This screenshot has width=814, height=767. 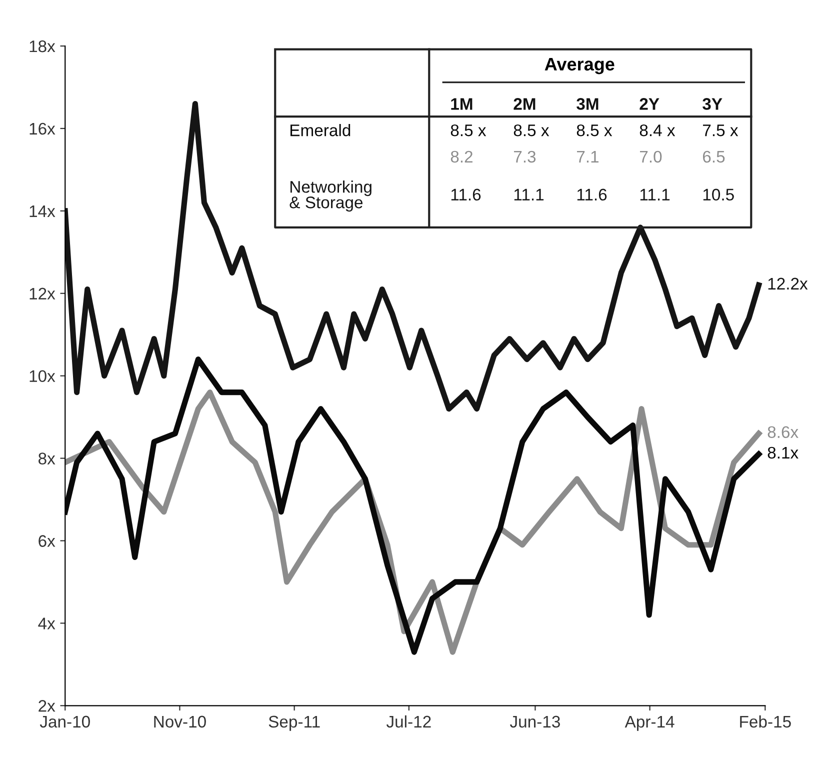 What do you see at coordinates (47, 624) in the screenshot?
I see `y-tick-label: 4x` at bounding box center [47, 624].